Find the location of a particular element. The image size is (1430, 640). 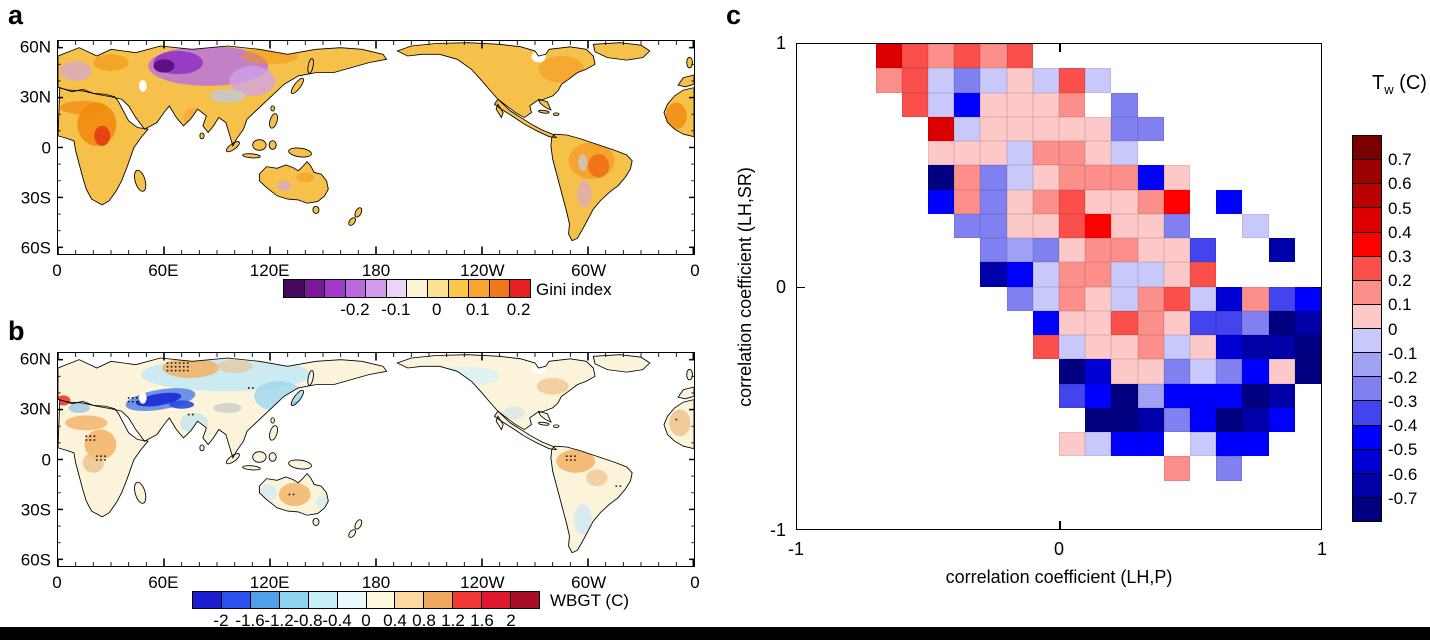

map-b-lat-label: 60S is located at coordinates (35, 560).